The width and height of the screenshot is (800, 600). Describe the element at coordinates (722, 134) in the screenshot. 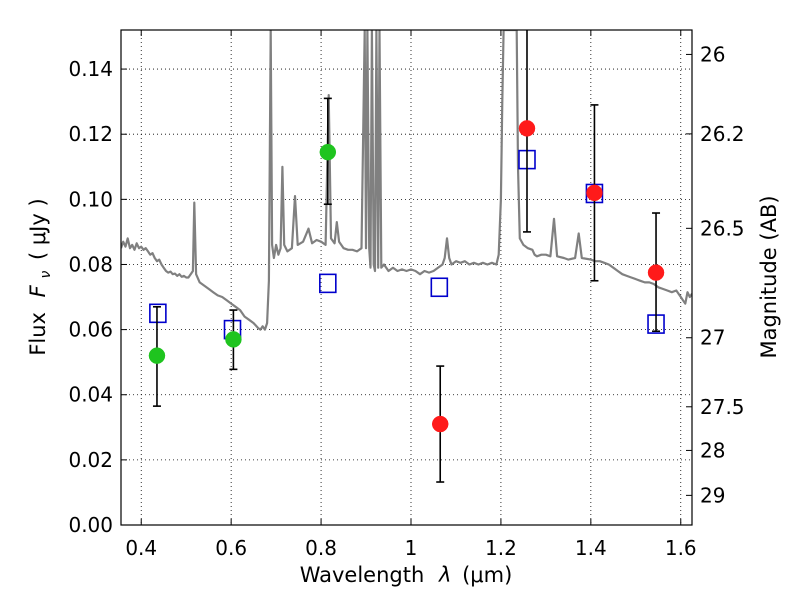

I see `right-tick-label: 26.2` at that location.